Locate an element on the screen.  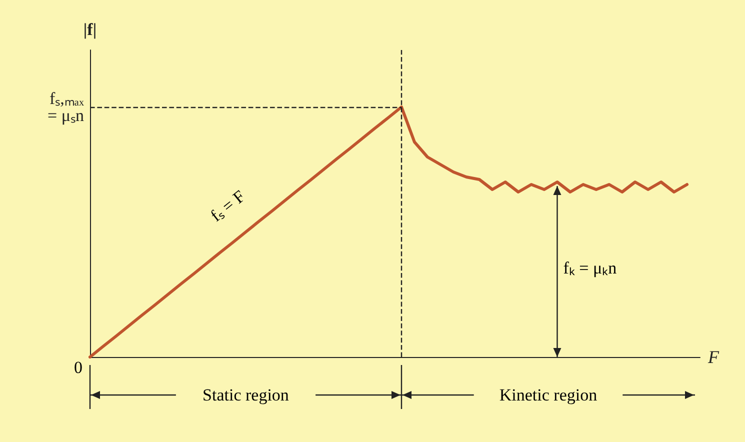
text: Static region is located at coordinates (246, 395).